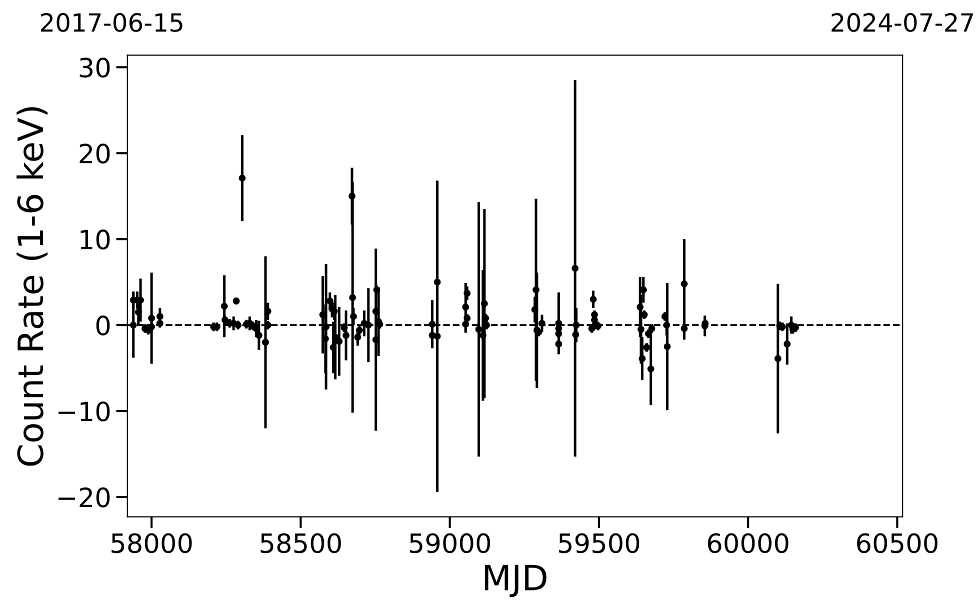 The image size is (980, 613). Describe the element at coordinates (450, 543) in the screenshot. I see `x-tick-label: 59000` at that location.